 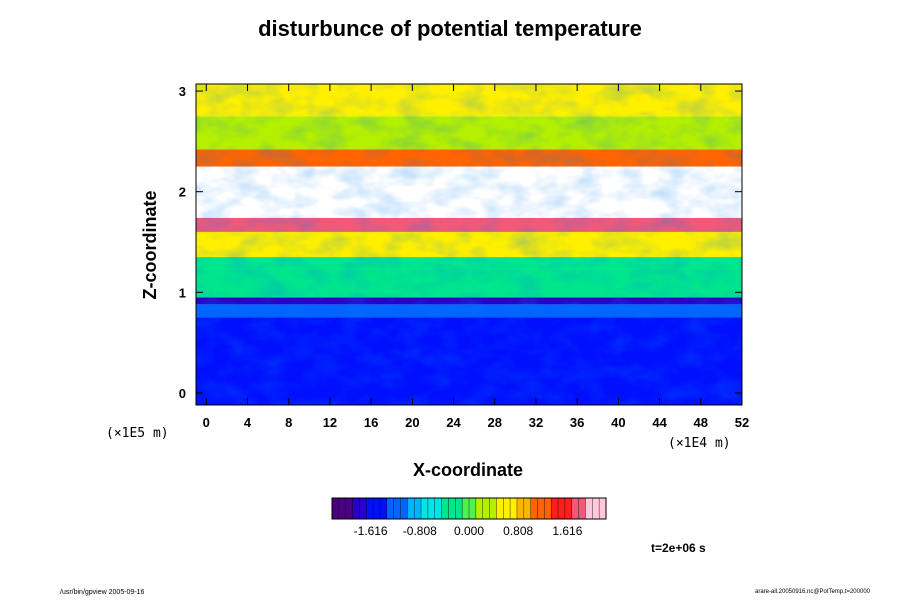 I want to click on y-tick-label: 2, so click(x=182, y=192).